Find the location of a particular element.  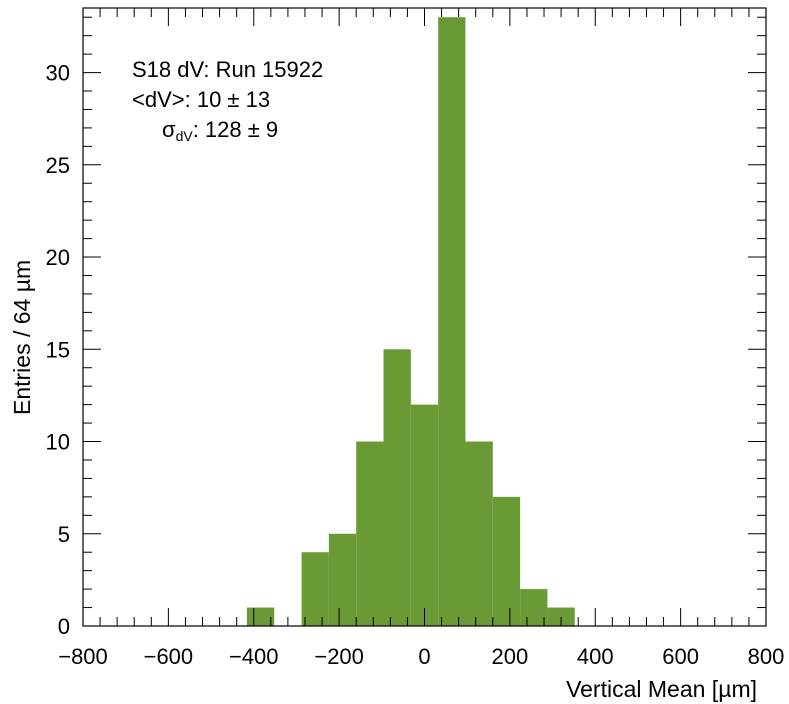

x-tick-label: 0 is located at coordinates (424, 656).